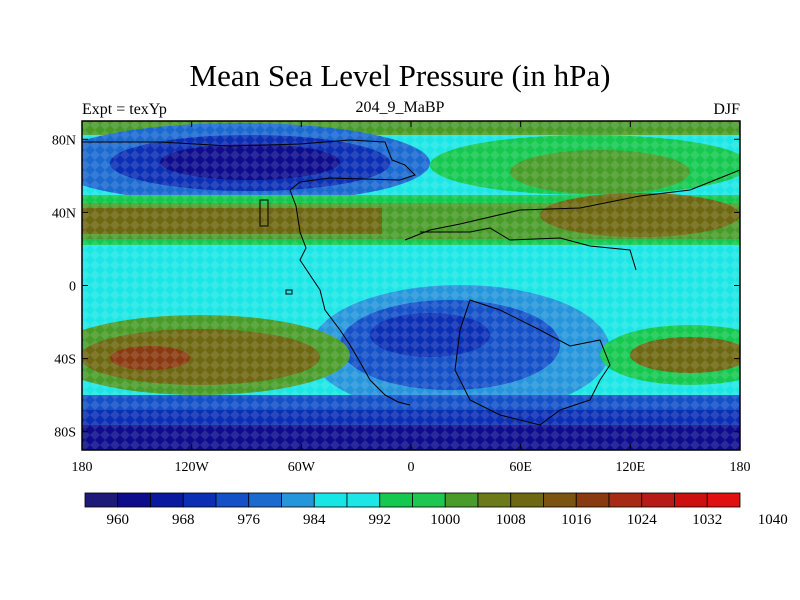  What do you see at coordinates (64, 213) in the screenshot?
I see `y-tick-label: 40N` at bounding box center [64, 213].